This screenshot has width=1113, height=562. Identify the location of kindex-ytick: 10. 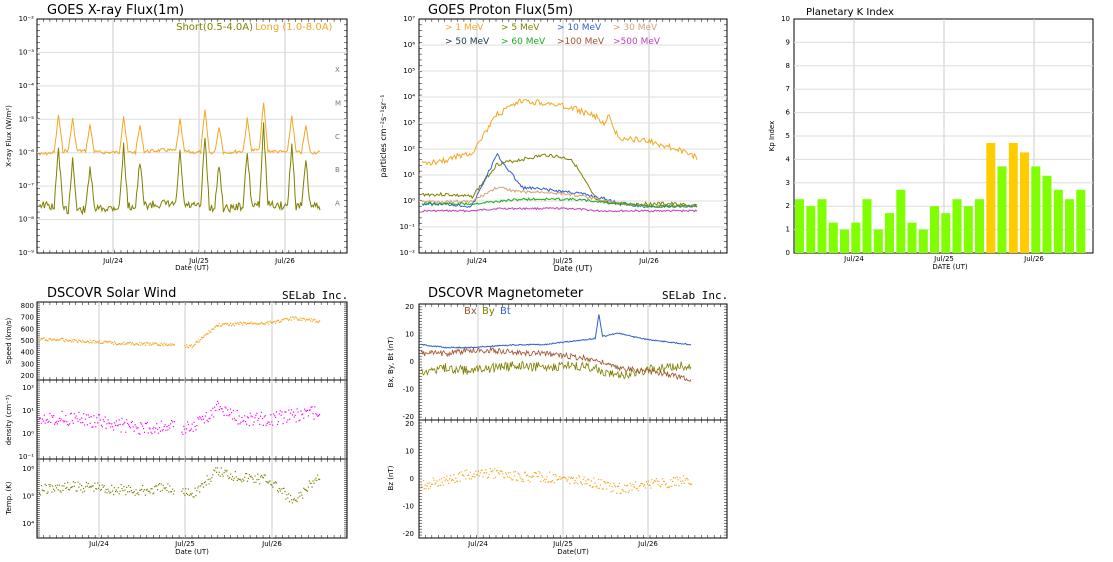
(785, 19).